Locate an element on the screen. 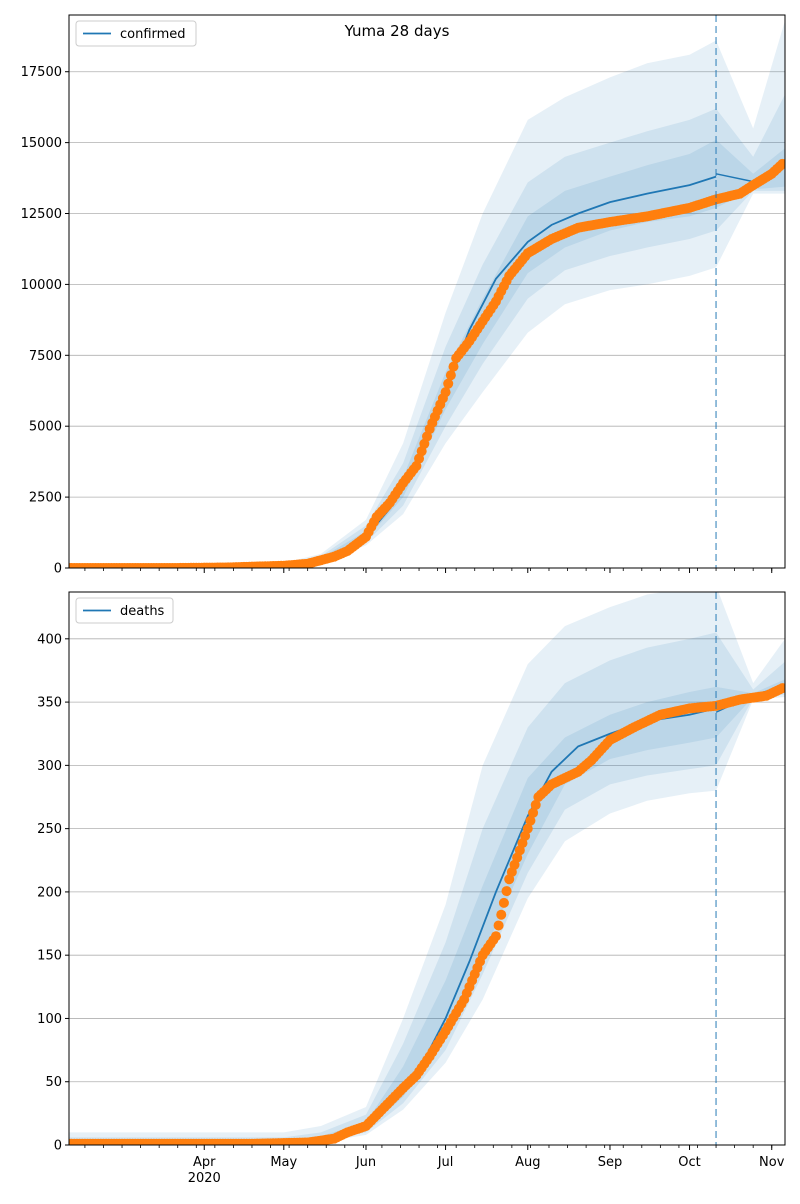 The image size is (800, 1204). x-tick-label: Sep is located at coordinates (610, 1162).